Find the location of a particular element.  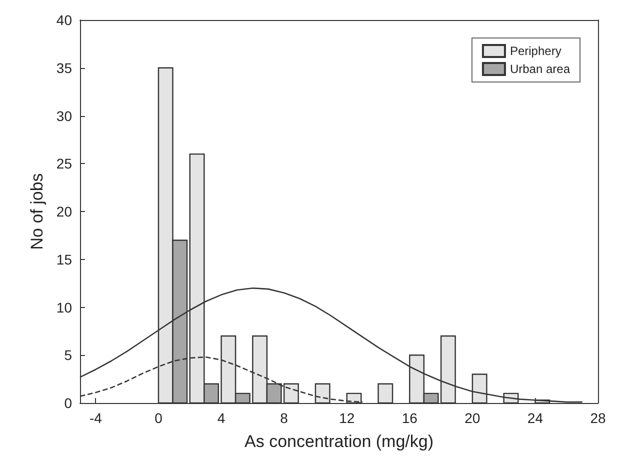

y-tick-label: 35 is located at coordinates (64, 68).